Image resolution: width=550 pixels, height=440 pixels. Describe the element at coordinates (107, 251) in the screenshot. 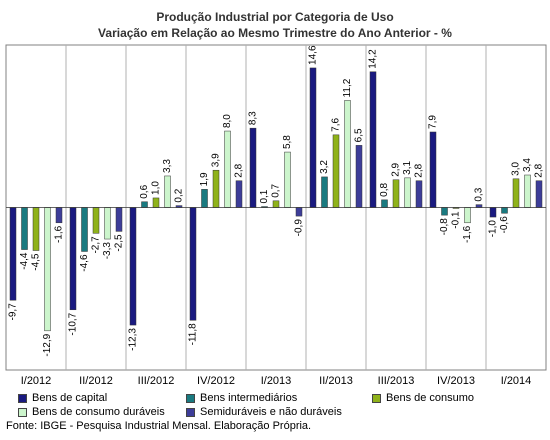

I see `data-label: -3,3` at that location.